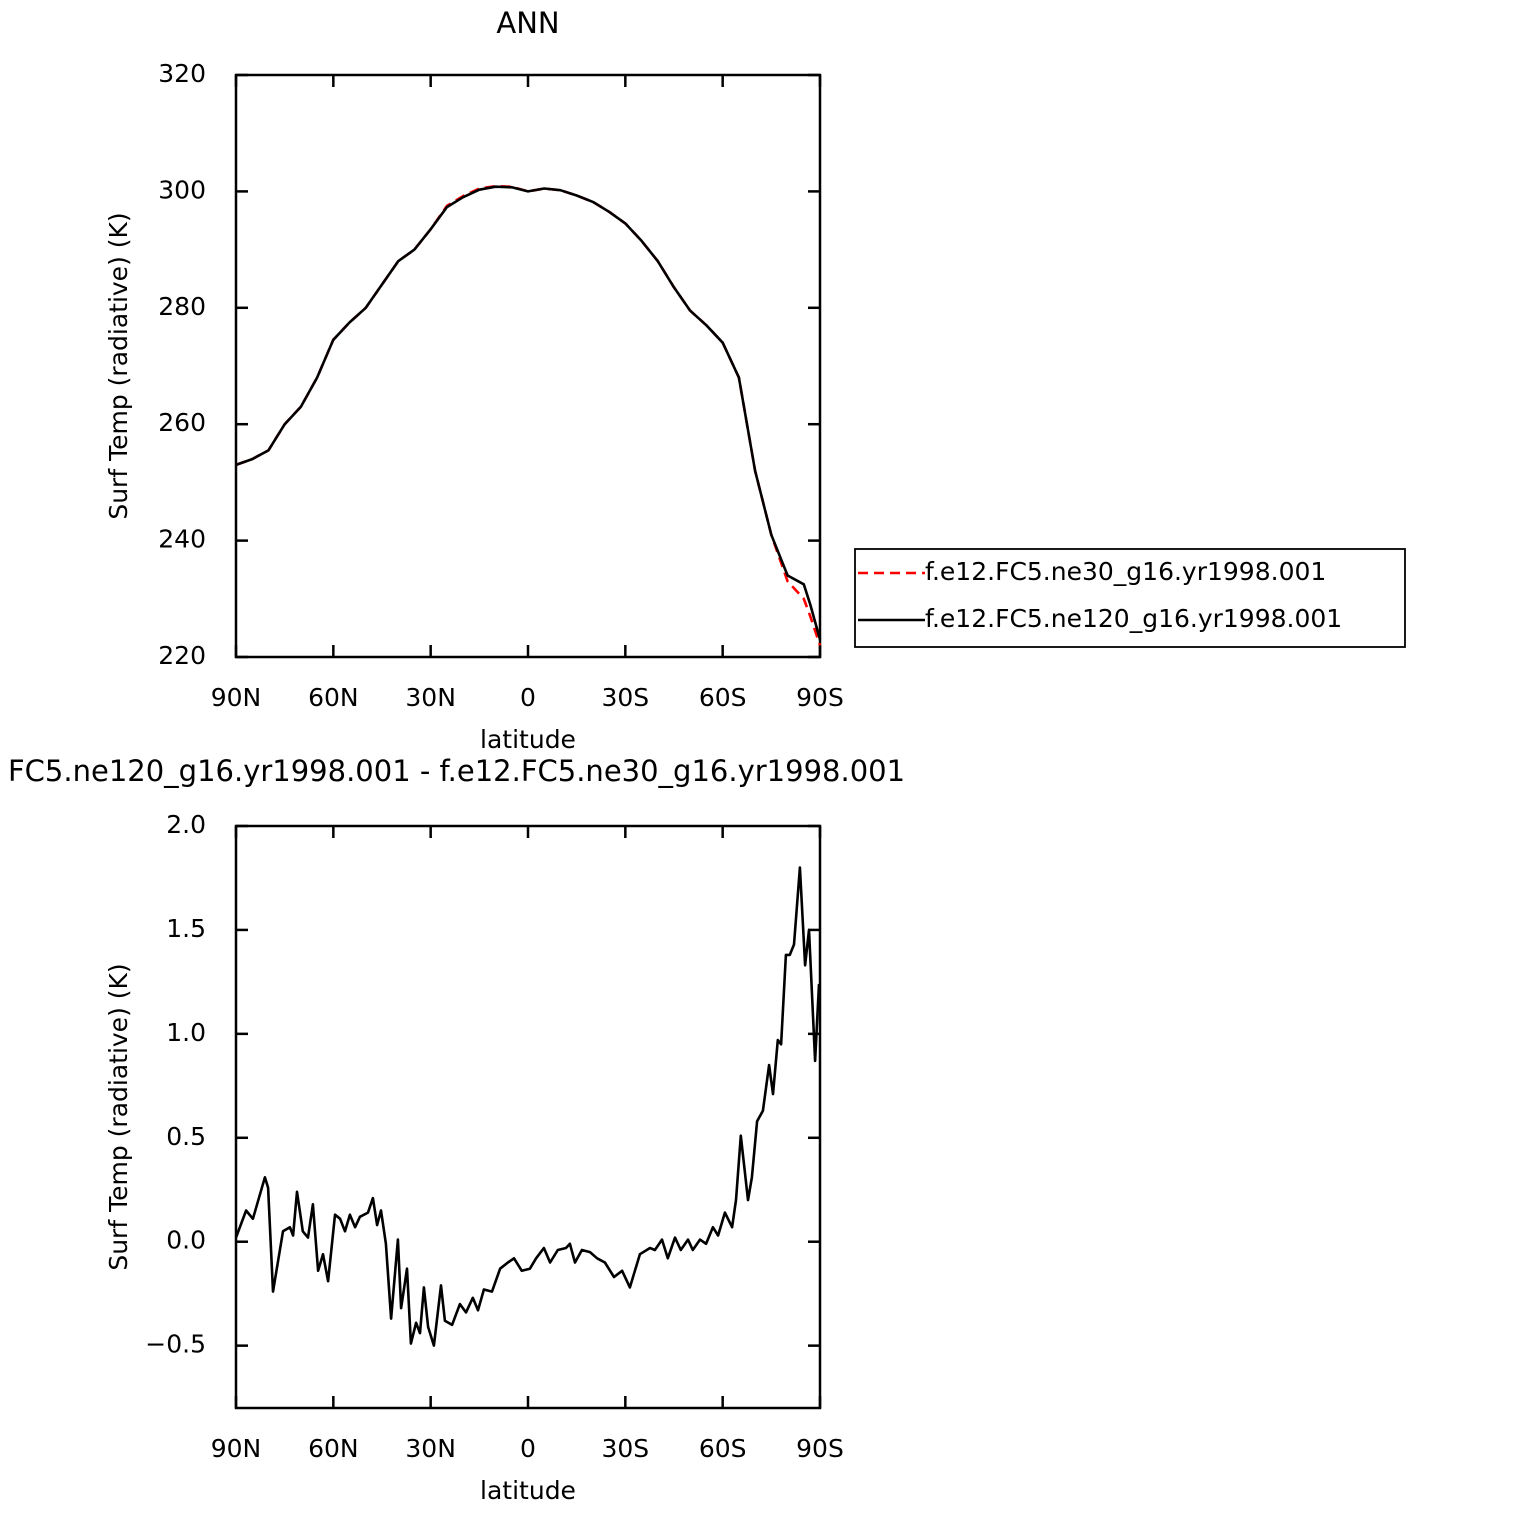 The image size is (1513, 1513). What do you see at coordinates (527, 23) in the screenshot?
I see `chart-title: ANN` at bounding box center [527, 23].